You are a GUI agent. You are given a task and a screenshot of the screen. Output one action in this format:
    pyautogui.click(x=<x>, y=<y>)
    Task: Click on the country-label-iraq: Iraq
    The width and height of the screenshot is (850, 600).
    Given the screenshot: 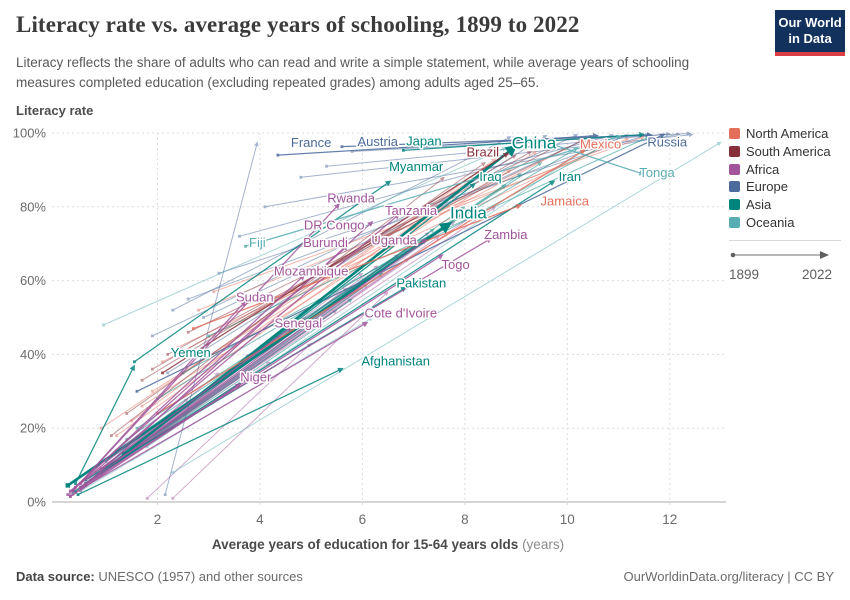 What is the action you would take?
    pyautogui.click(x=490, y=176)
    